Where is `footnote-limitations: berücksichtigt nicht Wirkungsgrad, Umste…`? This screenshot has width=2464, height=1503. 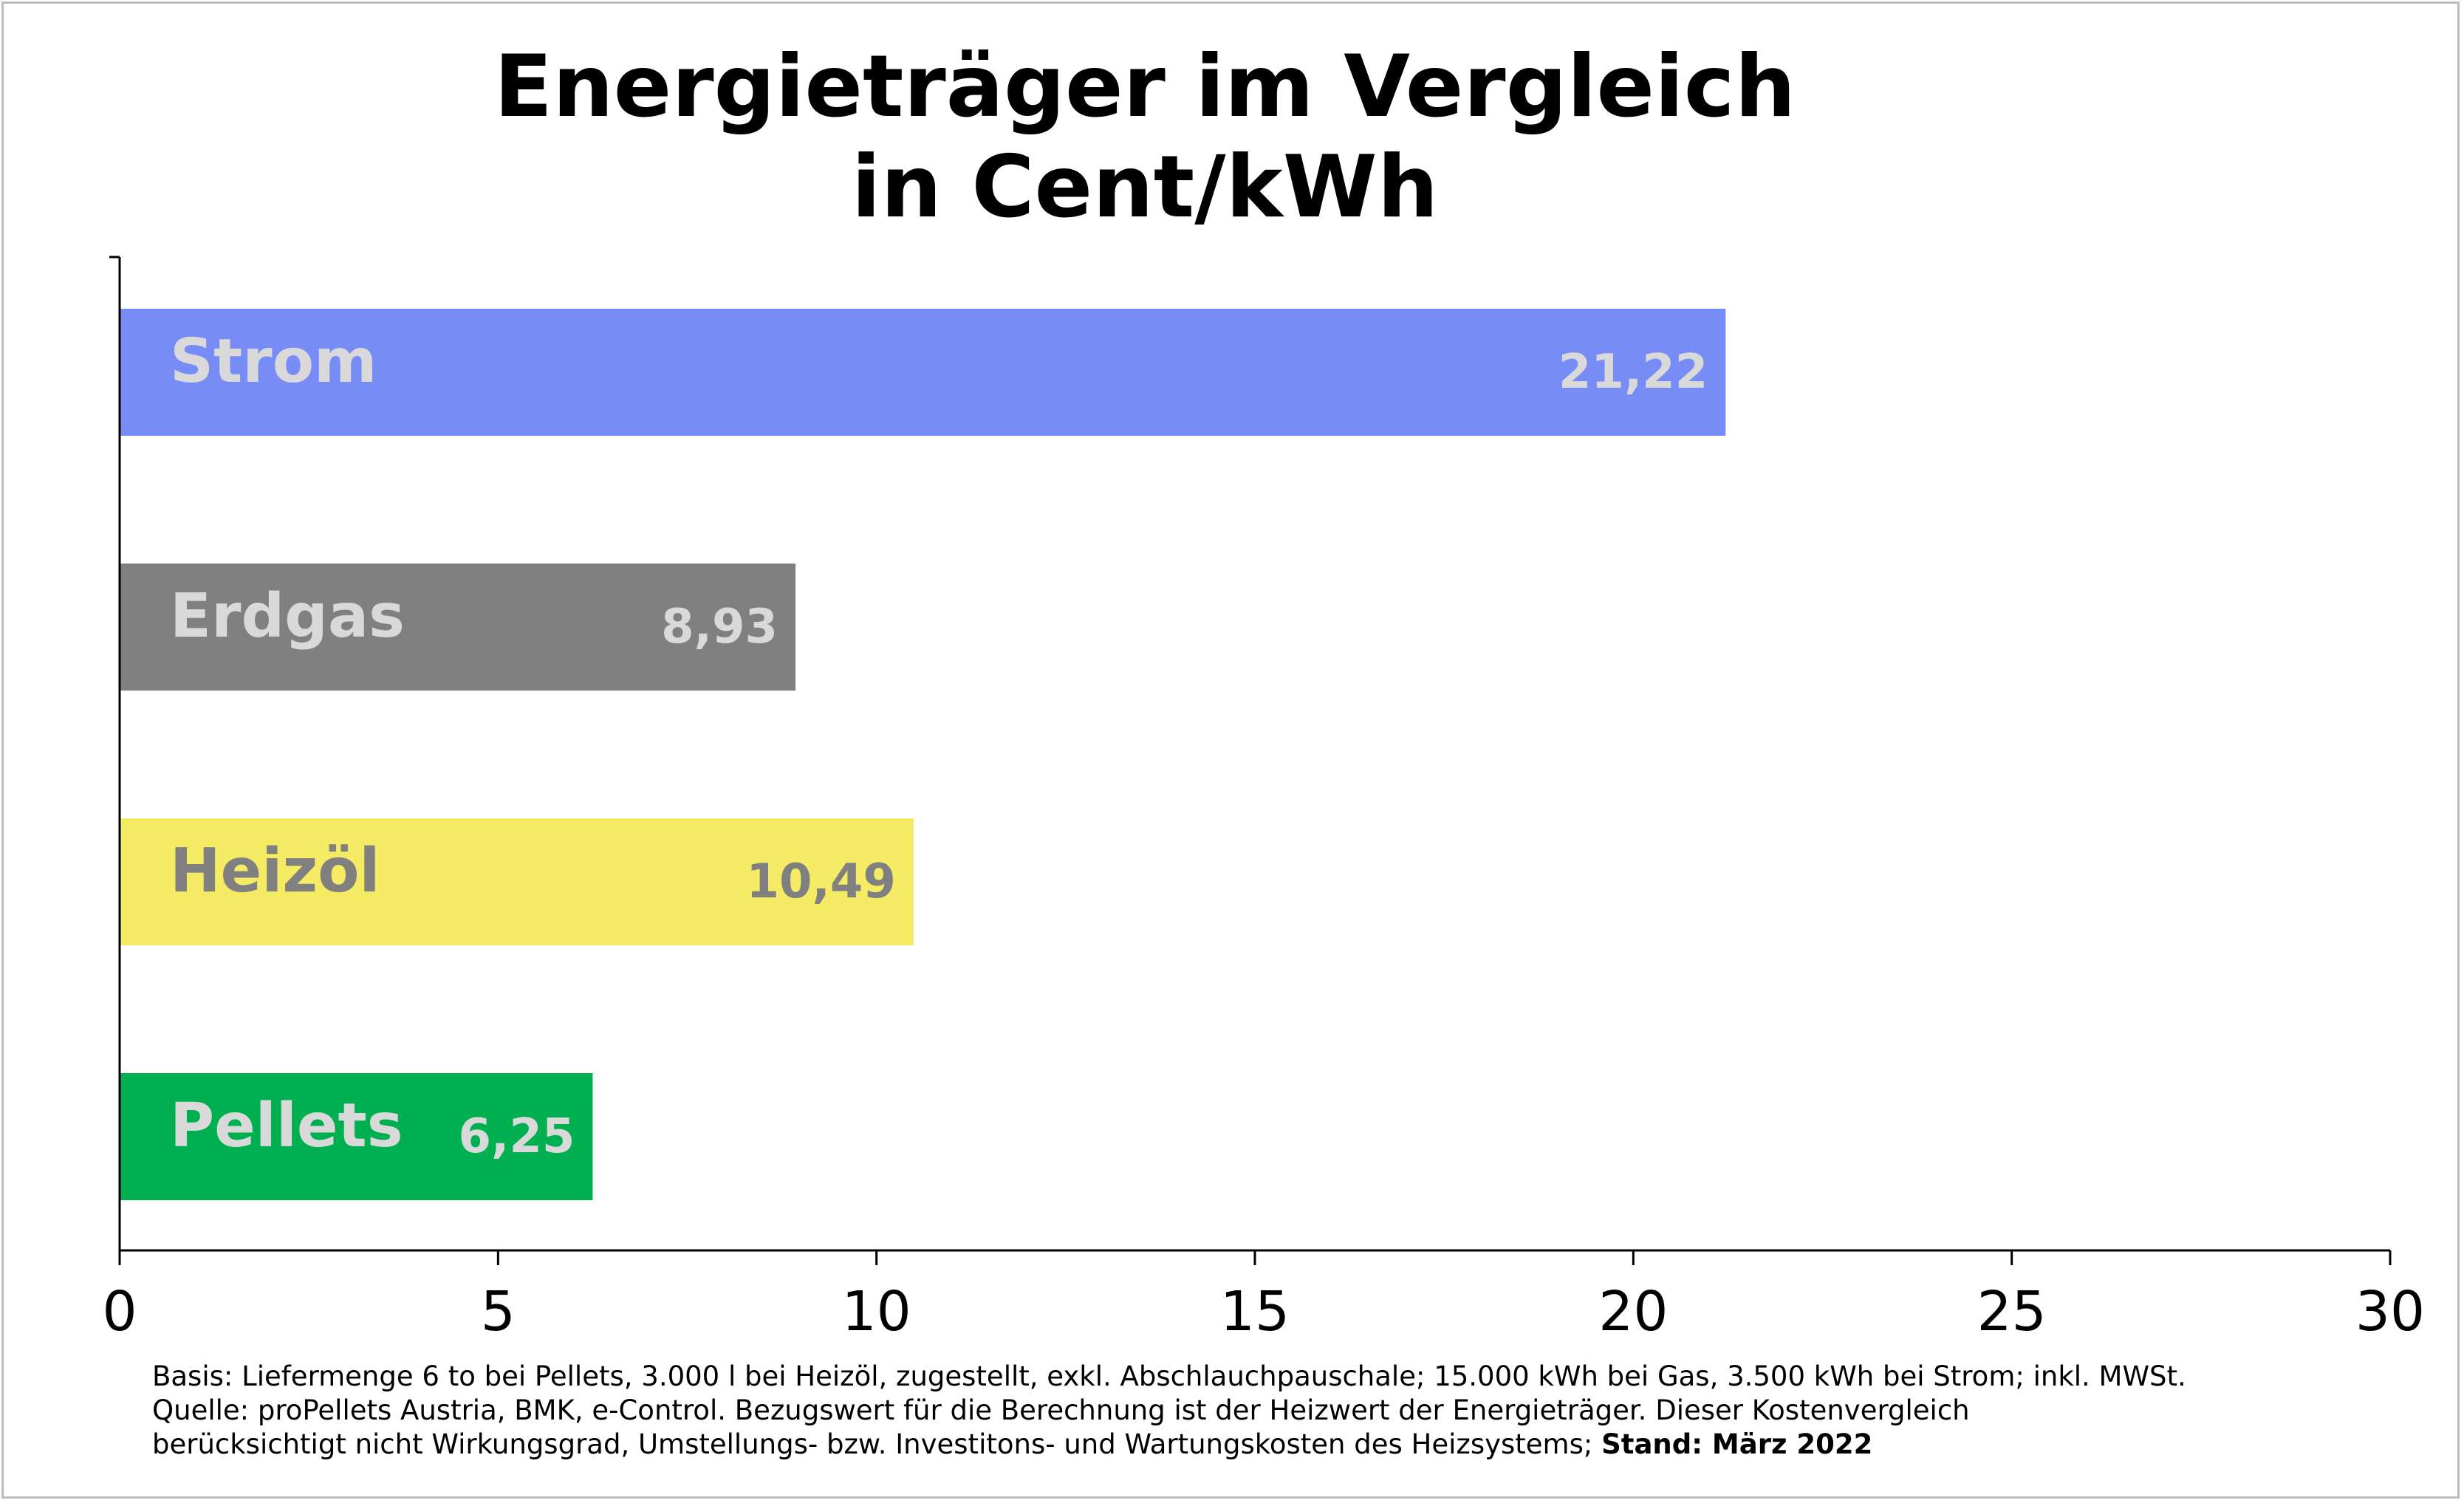 footnote-limitations: berücksichtigt nicht Wirkungsgrad, Umste… is located at coordinates (1278, 1445).